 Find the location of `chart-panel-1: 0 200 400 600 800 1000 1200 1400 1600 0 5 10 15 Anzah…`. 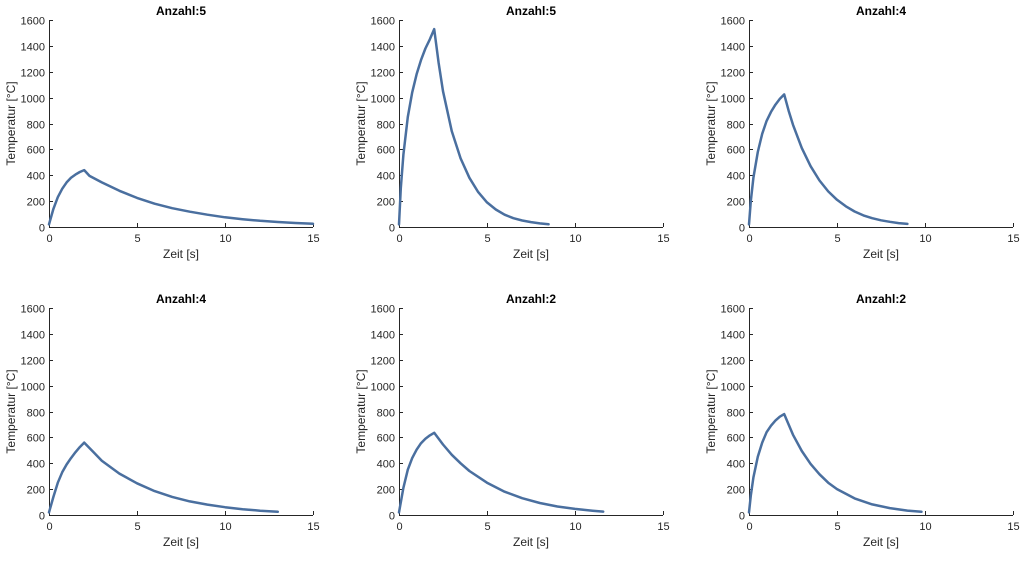

chart-panel-1: 0 200 400 600 800 1000 1200 1400 1600 0 5 10 15 Anzah… is located at coordinates (162, 132).